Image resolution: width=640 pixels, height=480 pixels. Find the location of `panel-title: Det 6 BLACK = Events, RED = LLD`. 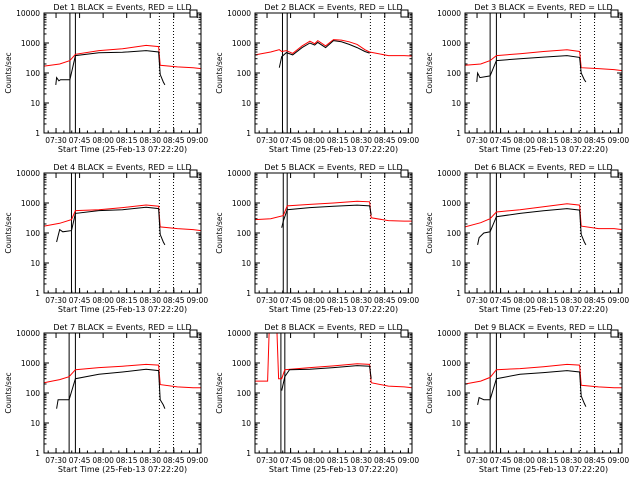

panel-title: Det 6 BLACK = Events, RED = LLD is located at coordinates (543, 167).